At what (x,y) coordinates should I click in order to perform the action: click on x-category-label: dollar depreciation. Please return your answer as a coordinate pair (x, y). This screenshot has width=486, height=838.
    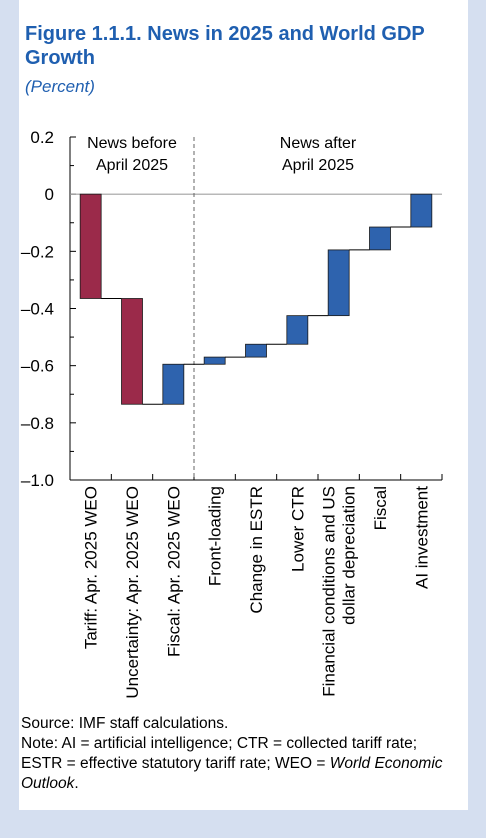
    Looking at the image, I should click on (349, 555).